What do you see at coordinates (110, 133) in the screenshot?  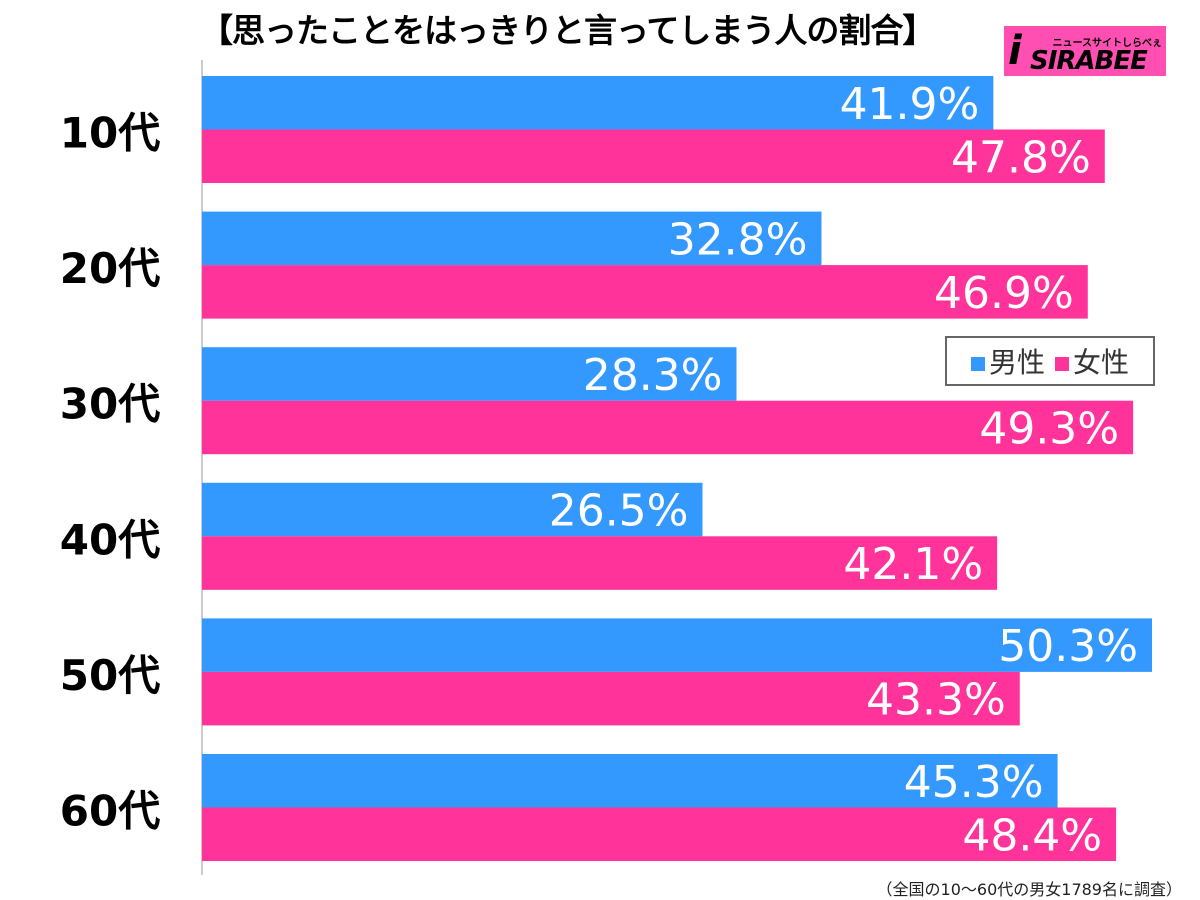 I see `category-label: 10代` at bounding box center [110, 133].